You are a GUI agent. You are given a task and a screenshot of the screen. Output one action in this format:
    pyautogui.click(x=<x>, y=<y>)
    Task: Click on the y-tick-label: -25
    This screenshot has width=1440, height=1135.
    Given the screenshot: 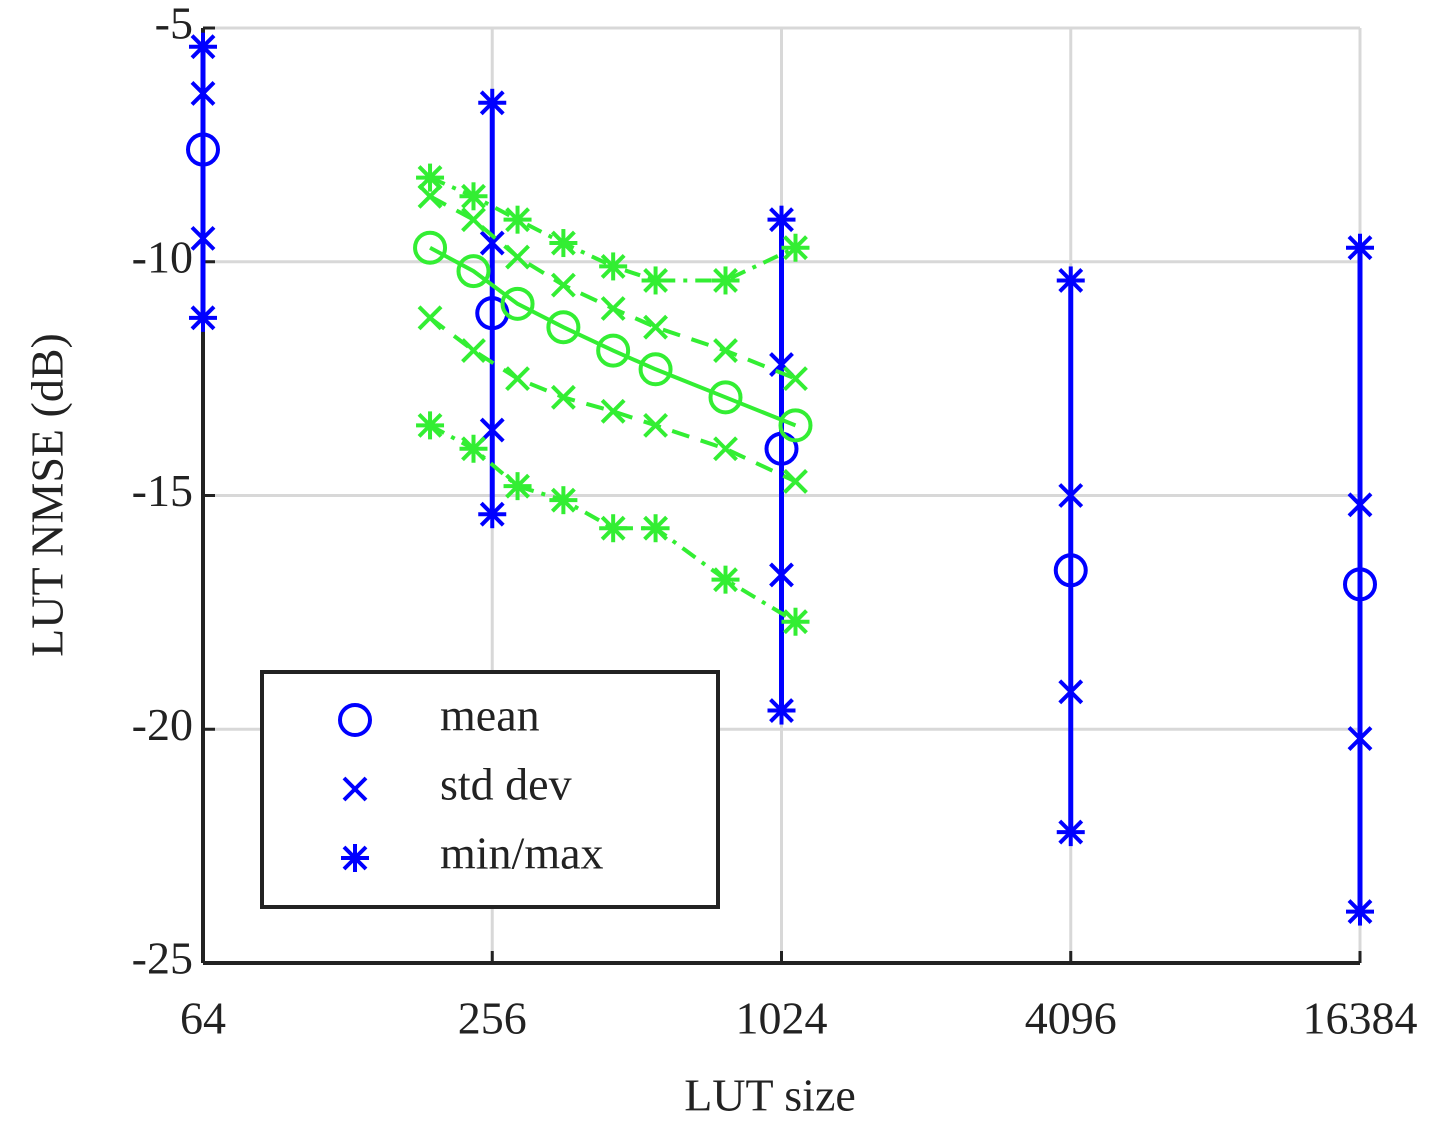 What is the action you would take?
    pyautogui.click(x=162, y=958)
    